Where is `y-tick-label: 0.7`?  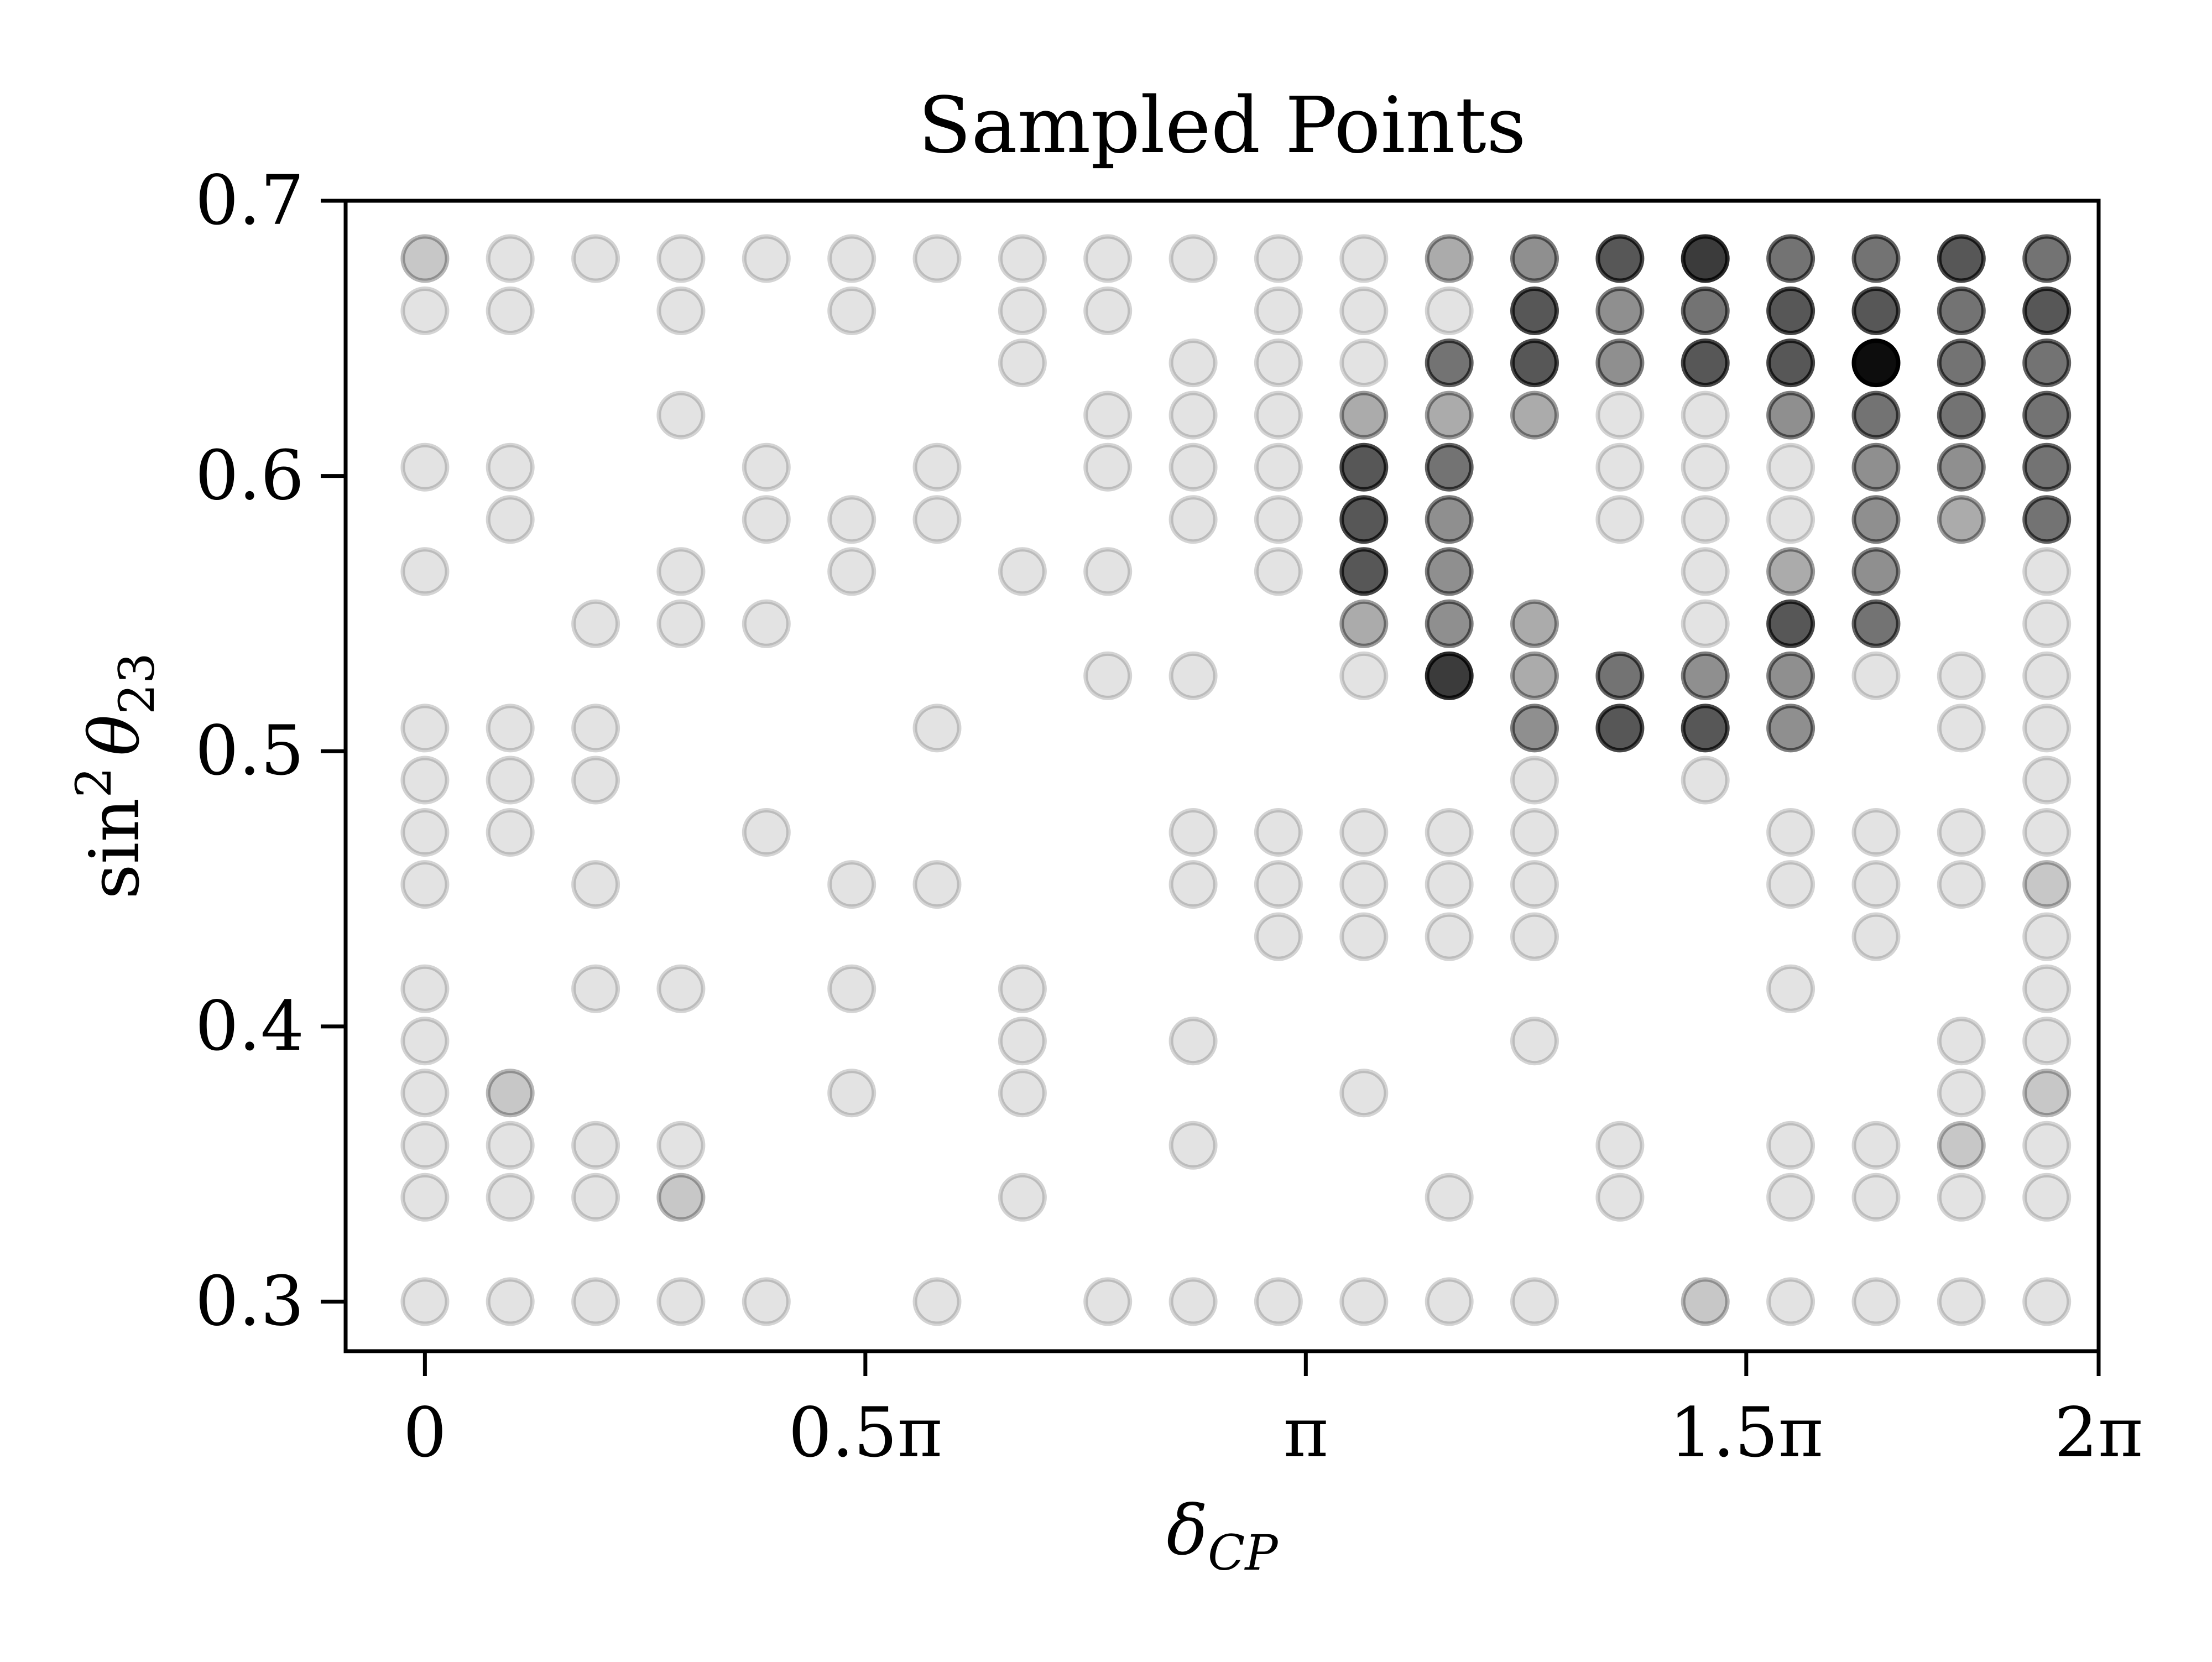 y-tick-label: 0.7 is located at coordinates (250, 201).